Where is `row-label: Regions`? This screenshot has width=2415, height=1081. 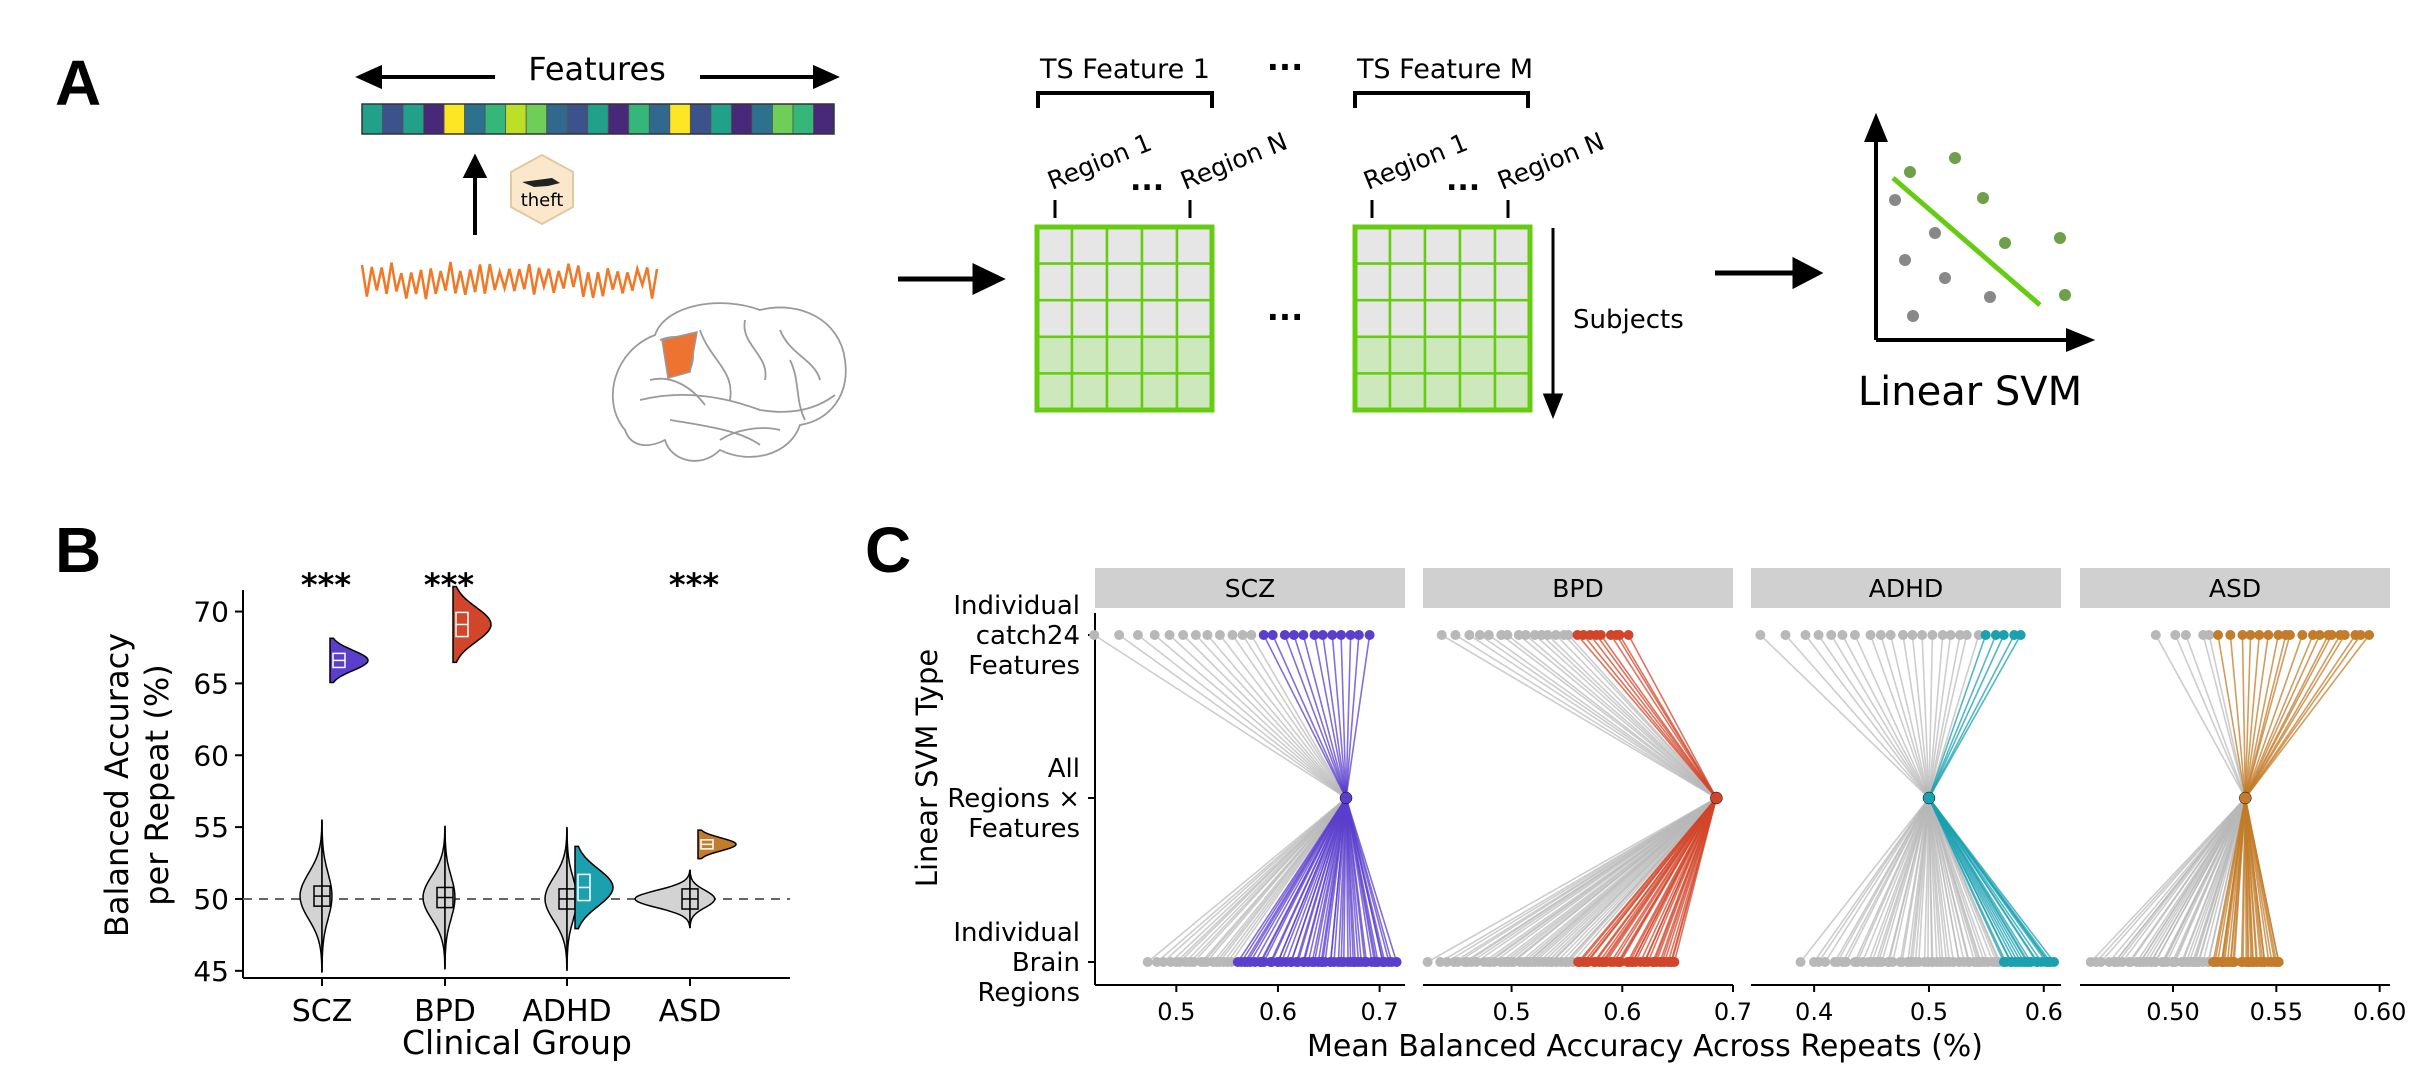
row-label: Regions is located at coordinates (1028, 993).